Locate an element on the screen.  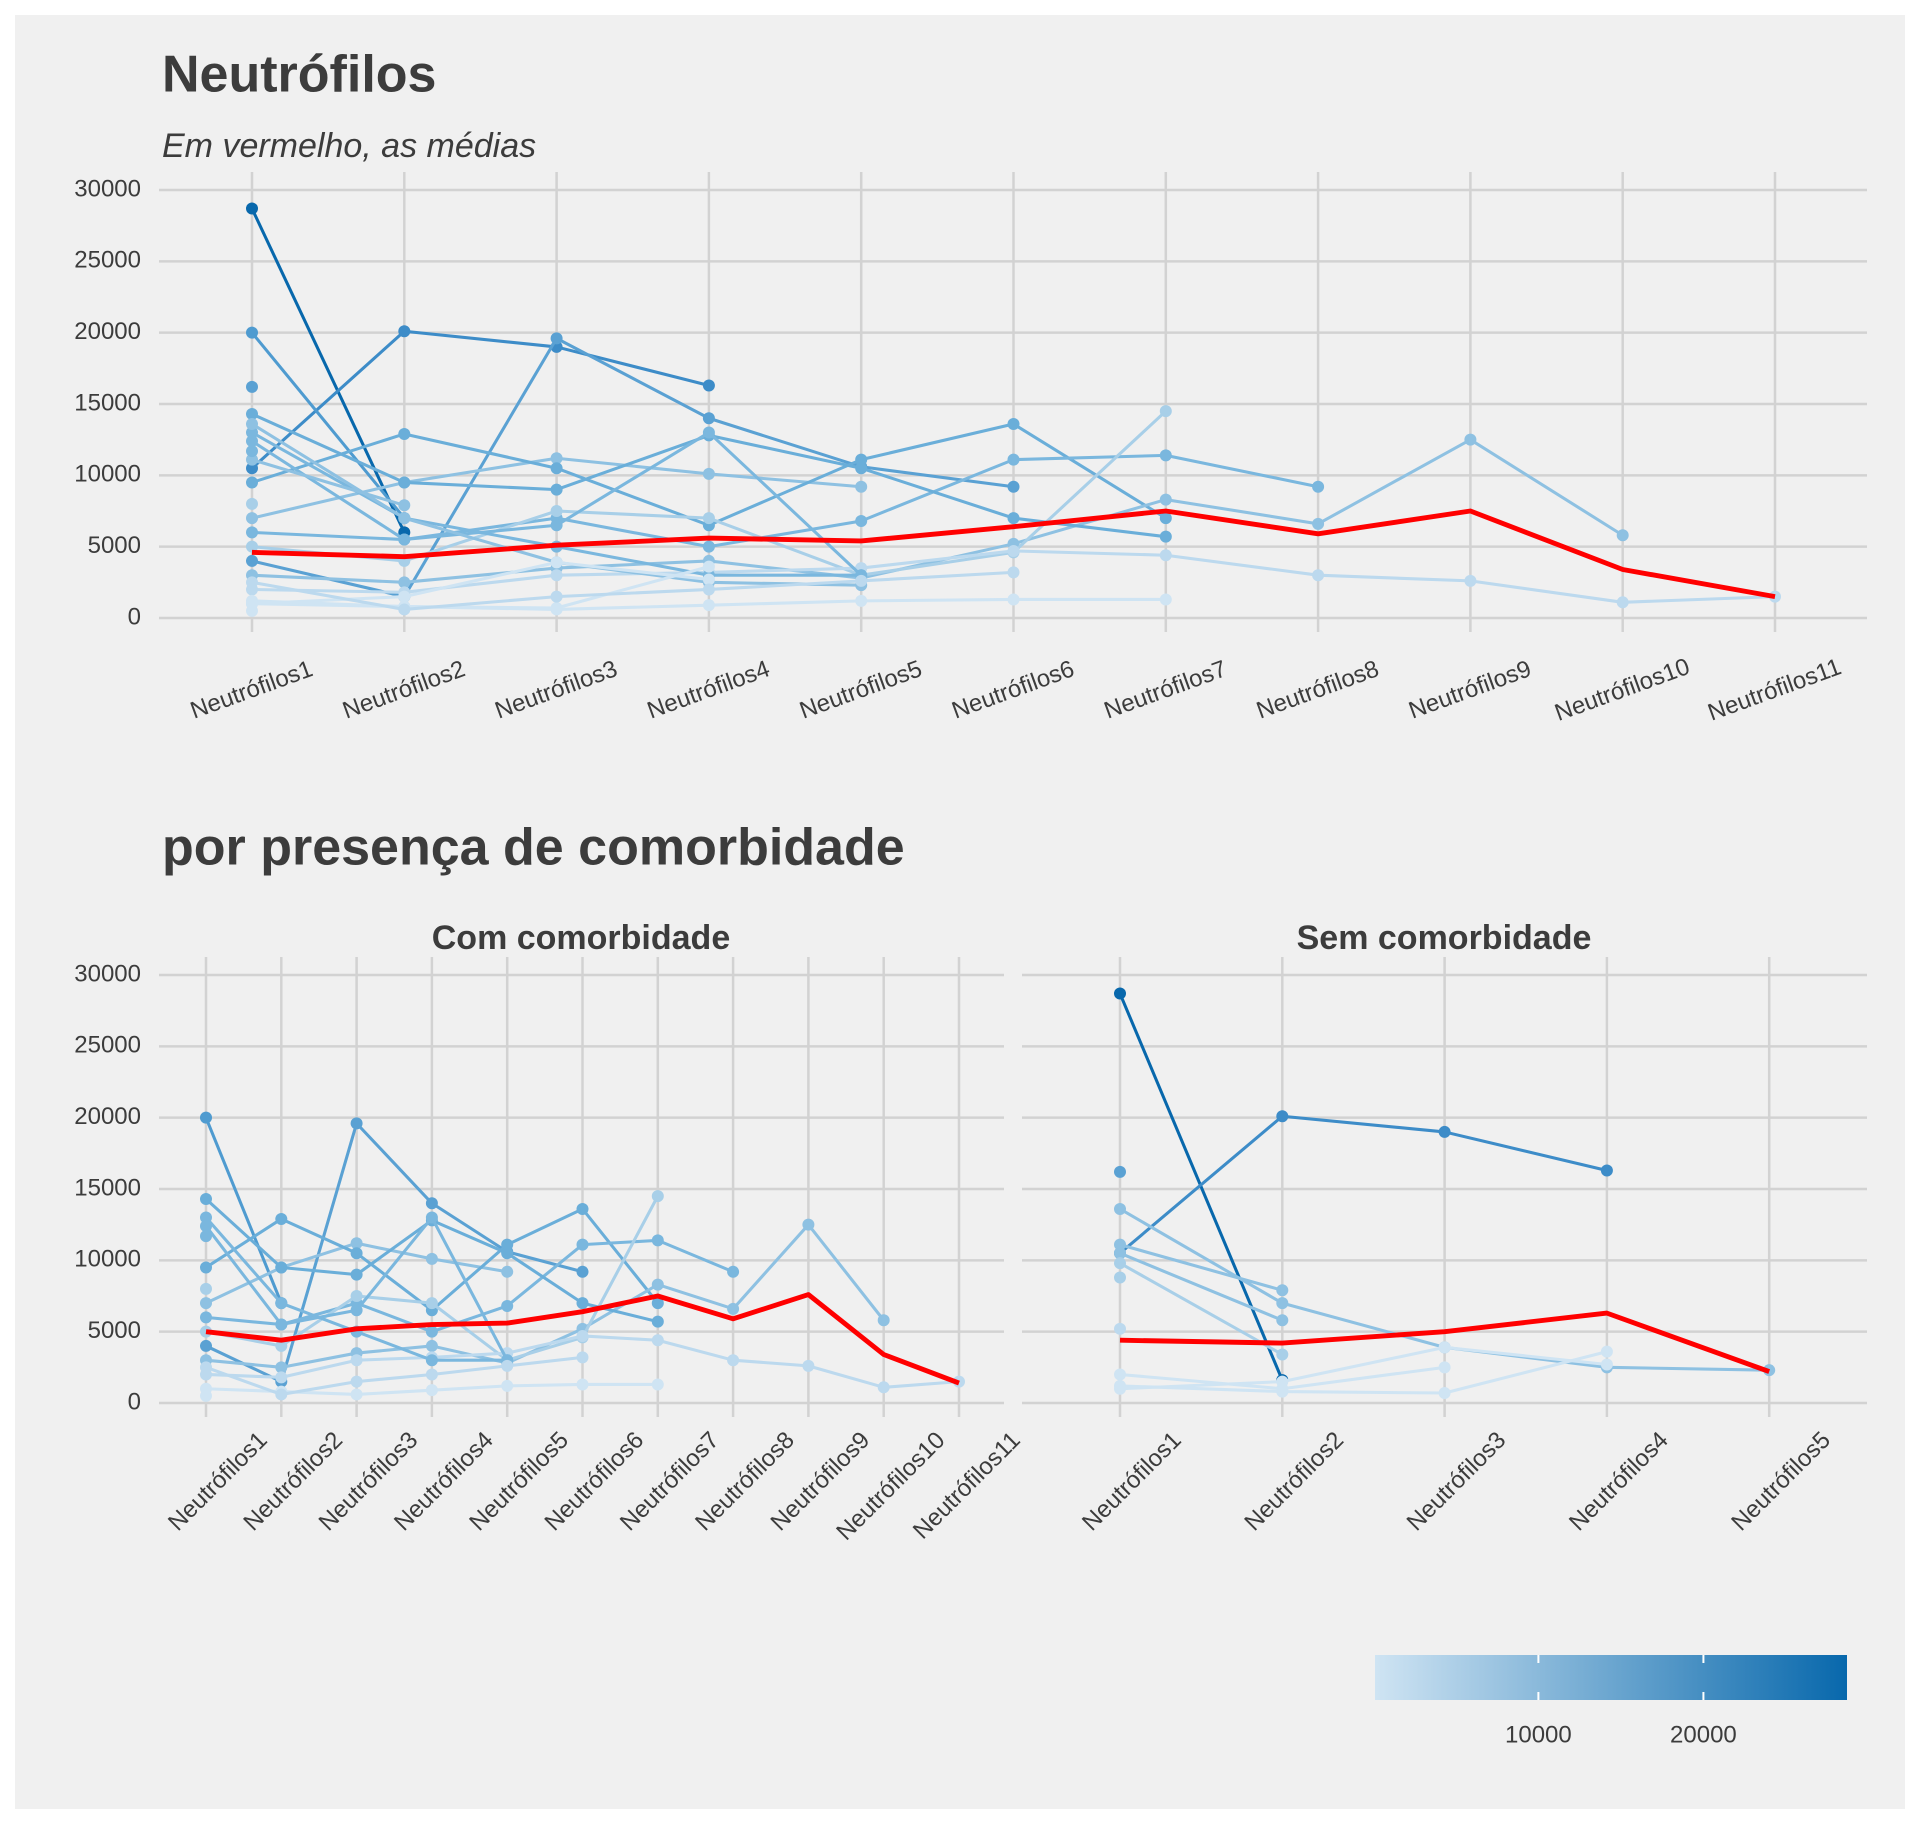
y-tick-label: 15000 is located at coordinates (107, 402).